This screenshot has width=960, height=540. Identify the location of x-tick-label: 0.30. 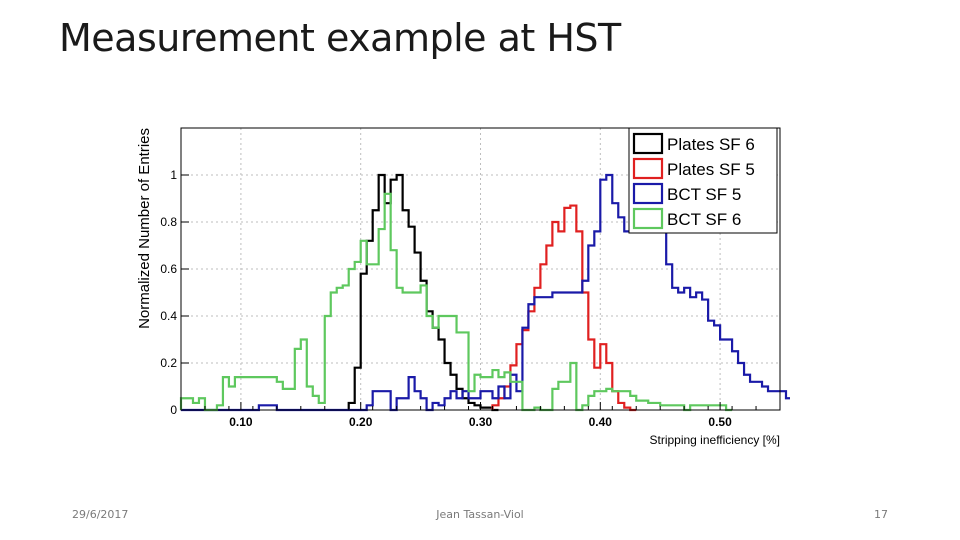
(481, 422).